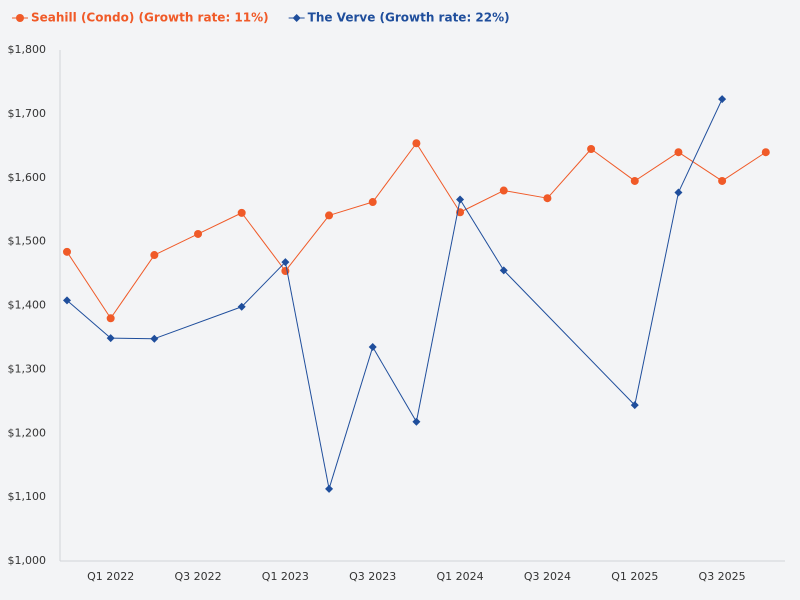 The image size is (800, 600). I want to click on x-tick-label: Q1 2024, so click(459, 576).